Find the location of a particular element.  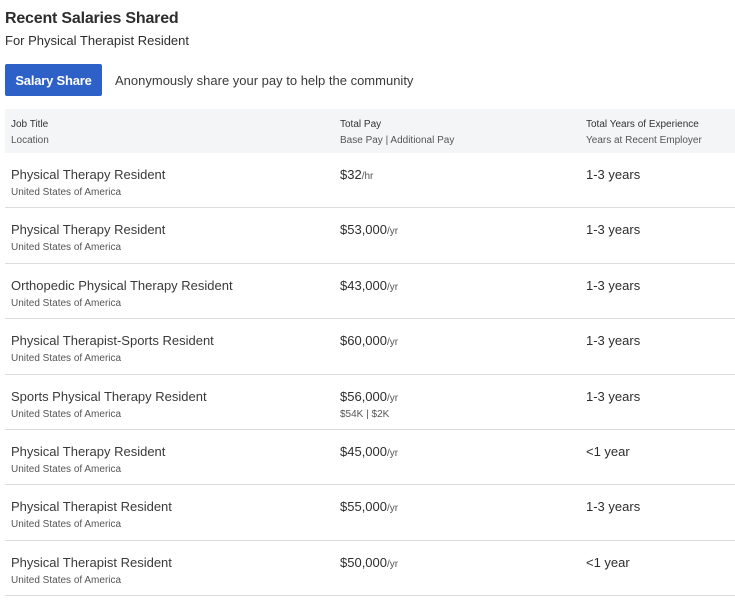

header-location-label: Location is located at coordinates (30, 140).